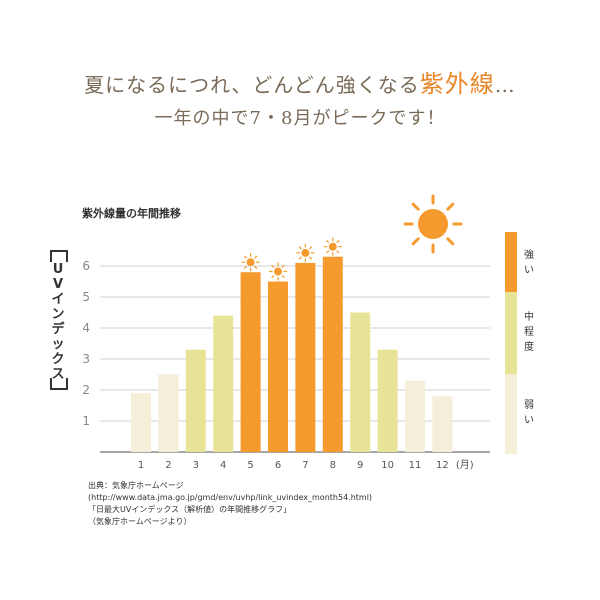  What do you see at coordinates (131, 213) in the screenshot?
I see `chart-title: 紫外線量の年間推移` at bounding box center [131, 213].